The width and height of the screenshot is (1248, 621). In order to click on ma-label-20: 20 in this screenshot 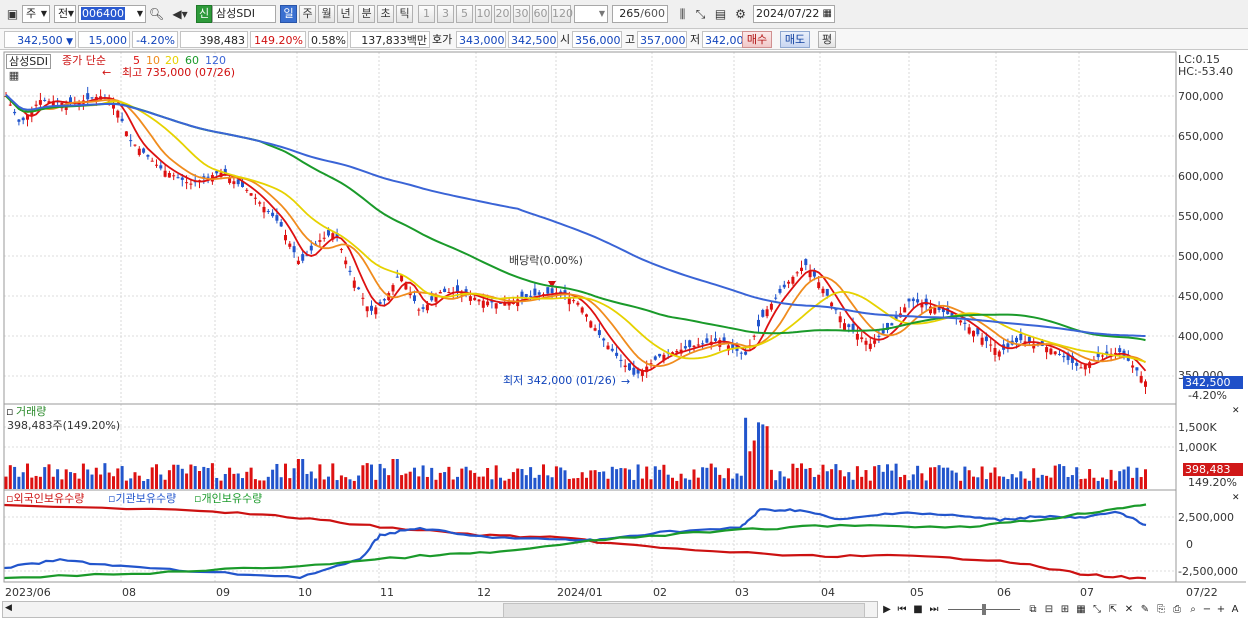, I will do `click(172, 60)`.